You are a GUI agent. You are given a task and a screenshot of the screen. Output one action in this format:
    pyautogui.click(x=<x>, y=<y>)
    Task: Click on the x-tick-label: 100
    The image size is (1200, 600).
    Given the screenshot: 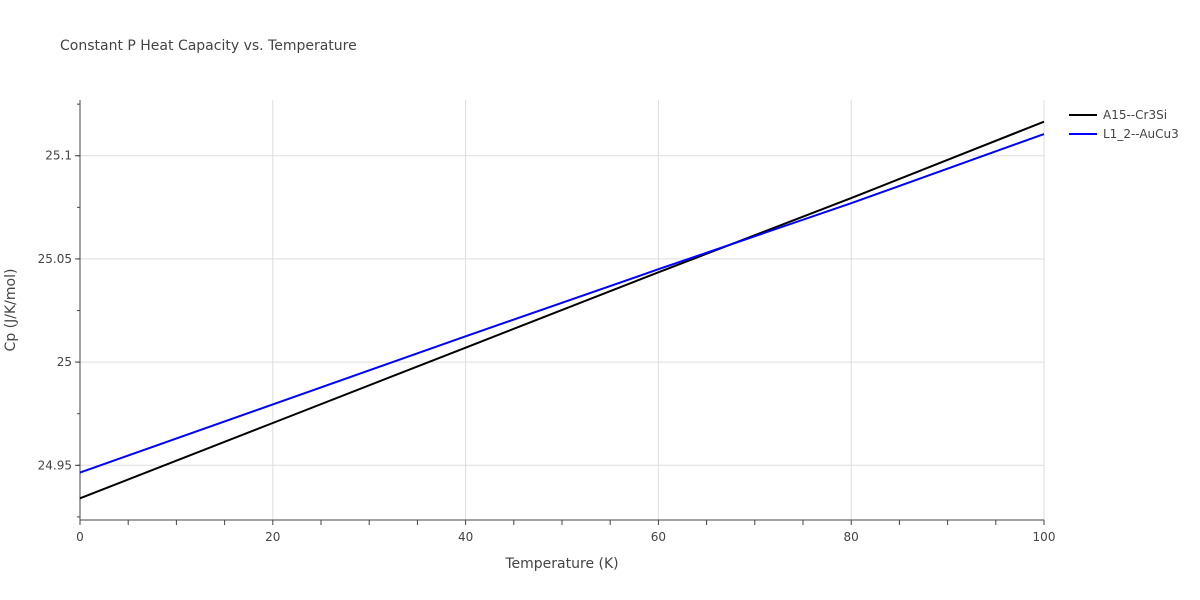 What is the action you would take?
    pyautogui.click(x=1044, y=537)
    